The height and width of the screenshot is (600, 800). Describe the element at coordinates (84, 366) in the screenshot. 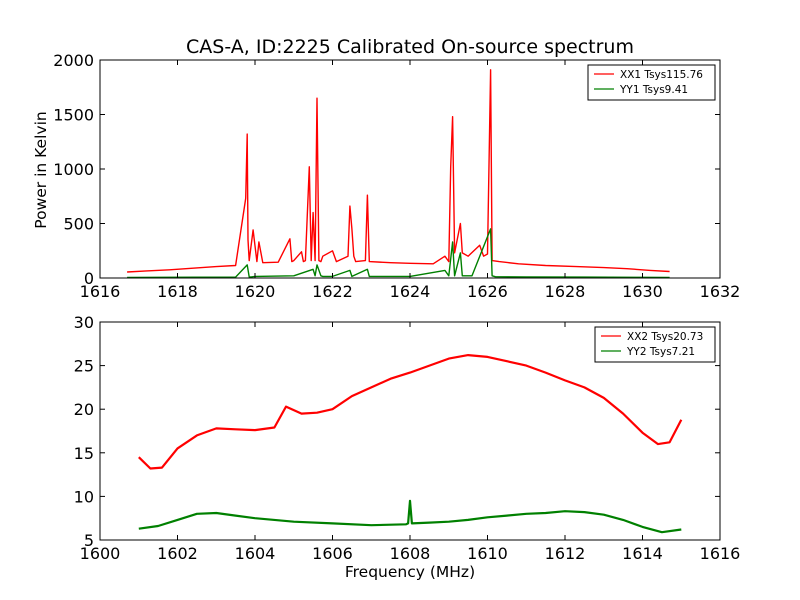

I see `y-tick-label: 25` at that location.